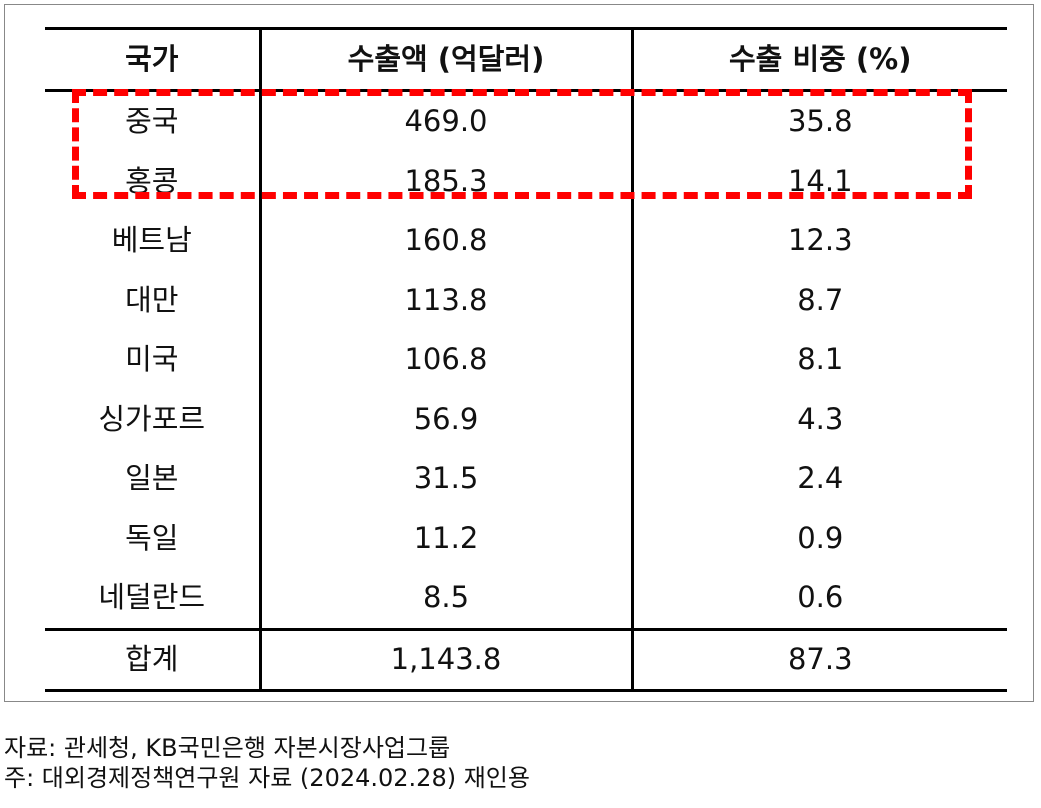 The height and width of the screenshot is (808, 1041). What do you see at coordinates (445, 181) in the screenshot?
I see `amount-cell: 185.3` at bounding box center [445, 181].